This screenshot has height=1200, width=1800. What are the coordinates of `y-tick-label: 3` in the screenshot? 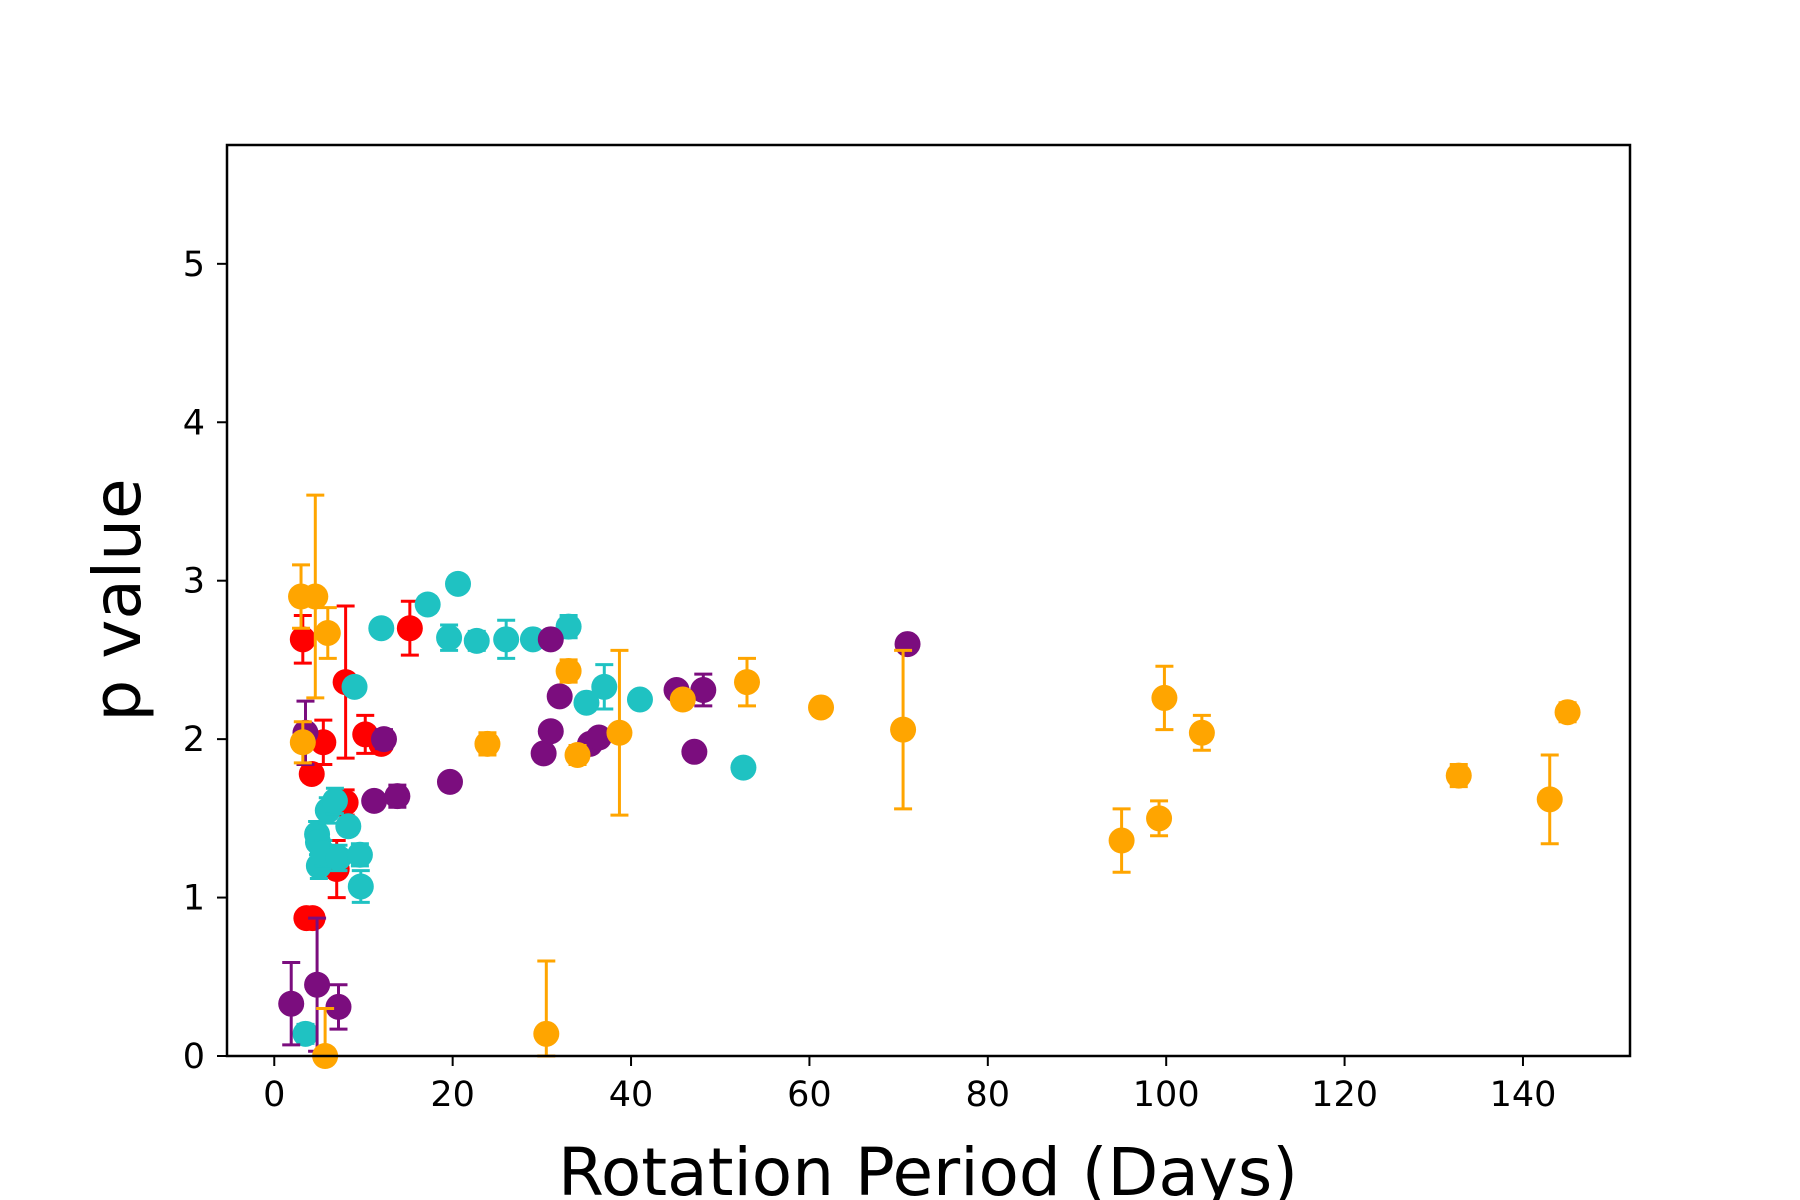 It's located at (194, 582).